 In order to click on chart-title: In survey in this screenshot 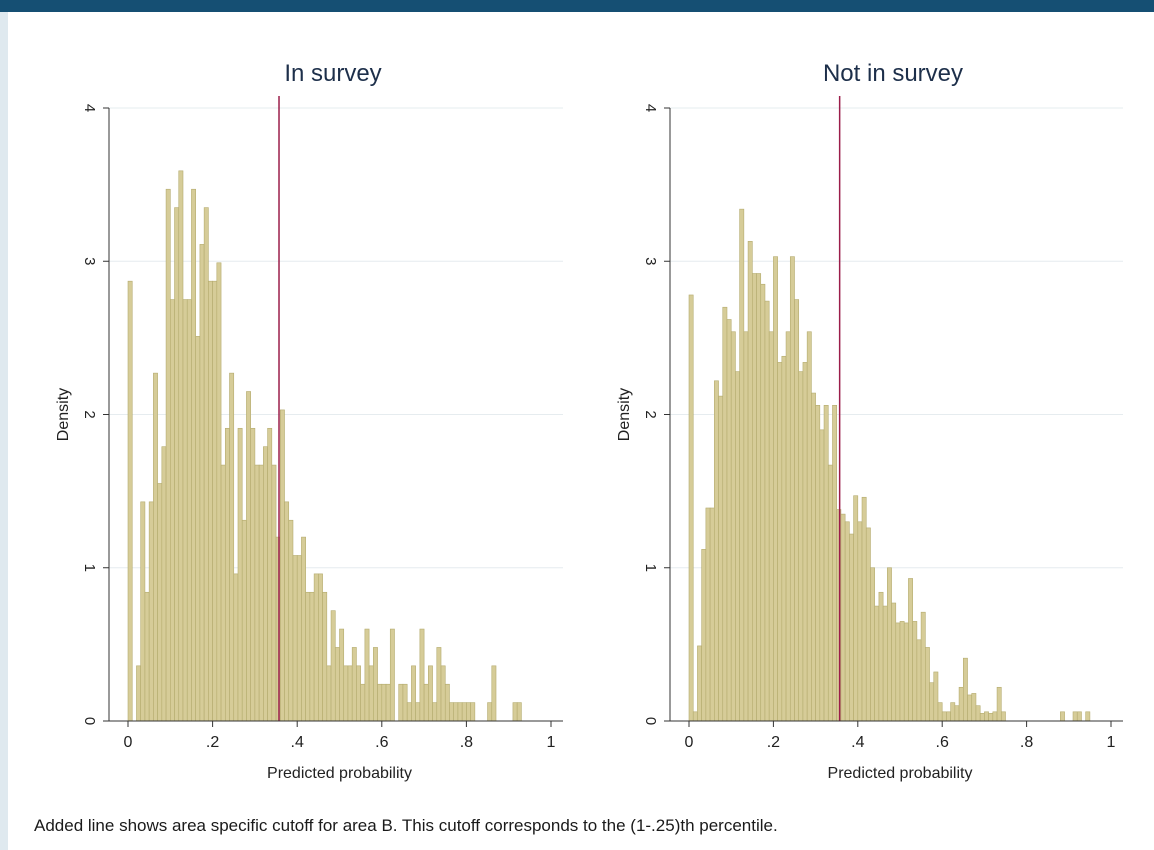, I will do `click(332, 73)`.